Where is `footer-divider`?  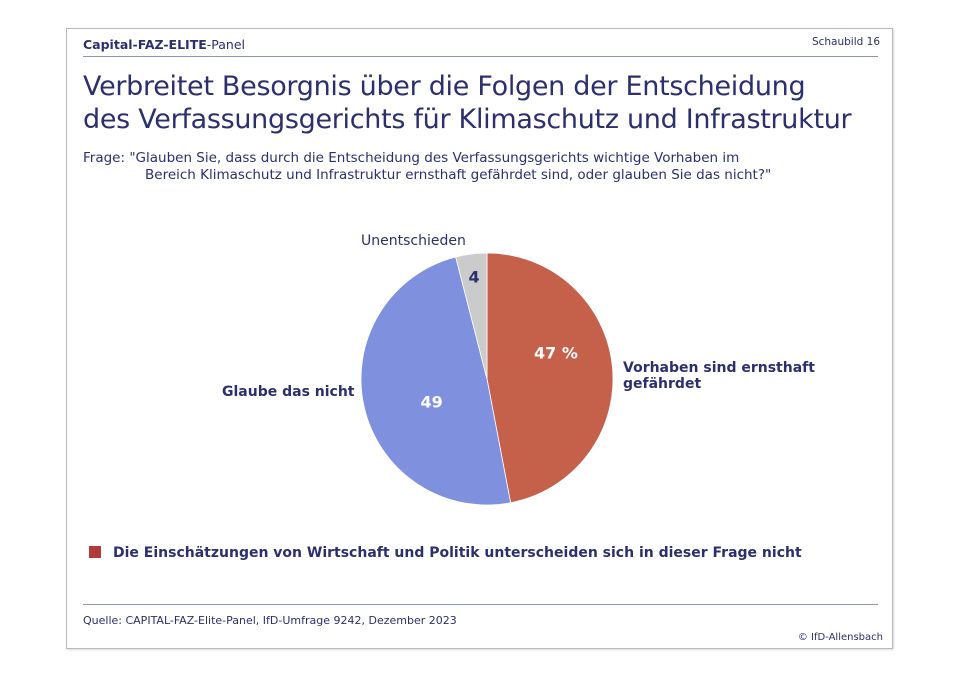
footer-divider is located at coordinates (480, 604).